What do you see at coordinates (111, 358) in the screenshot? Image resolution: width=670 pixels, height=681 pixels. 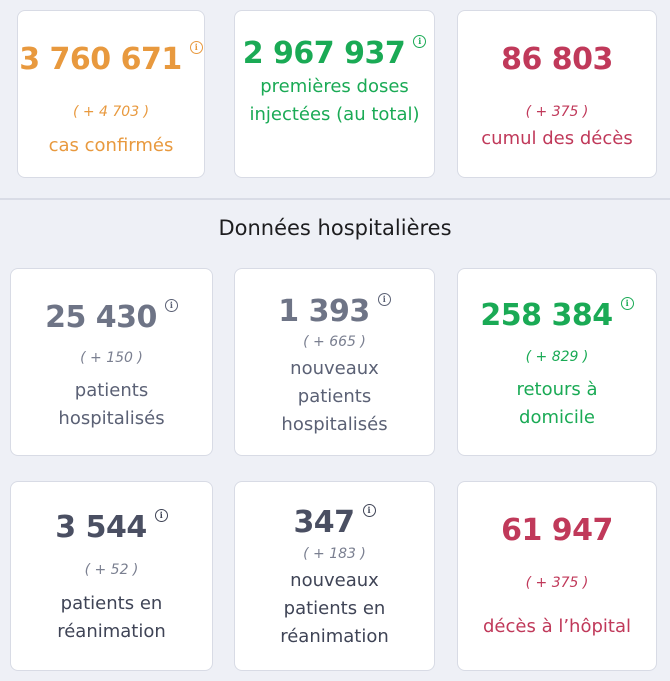 I see `hospitalized-delta: ( + 150 )` at bounding box center [111, 358].